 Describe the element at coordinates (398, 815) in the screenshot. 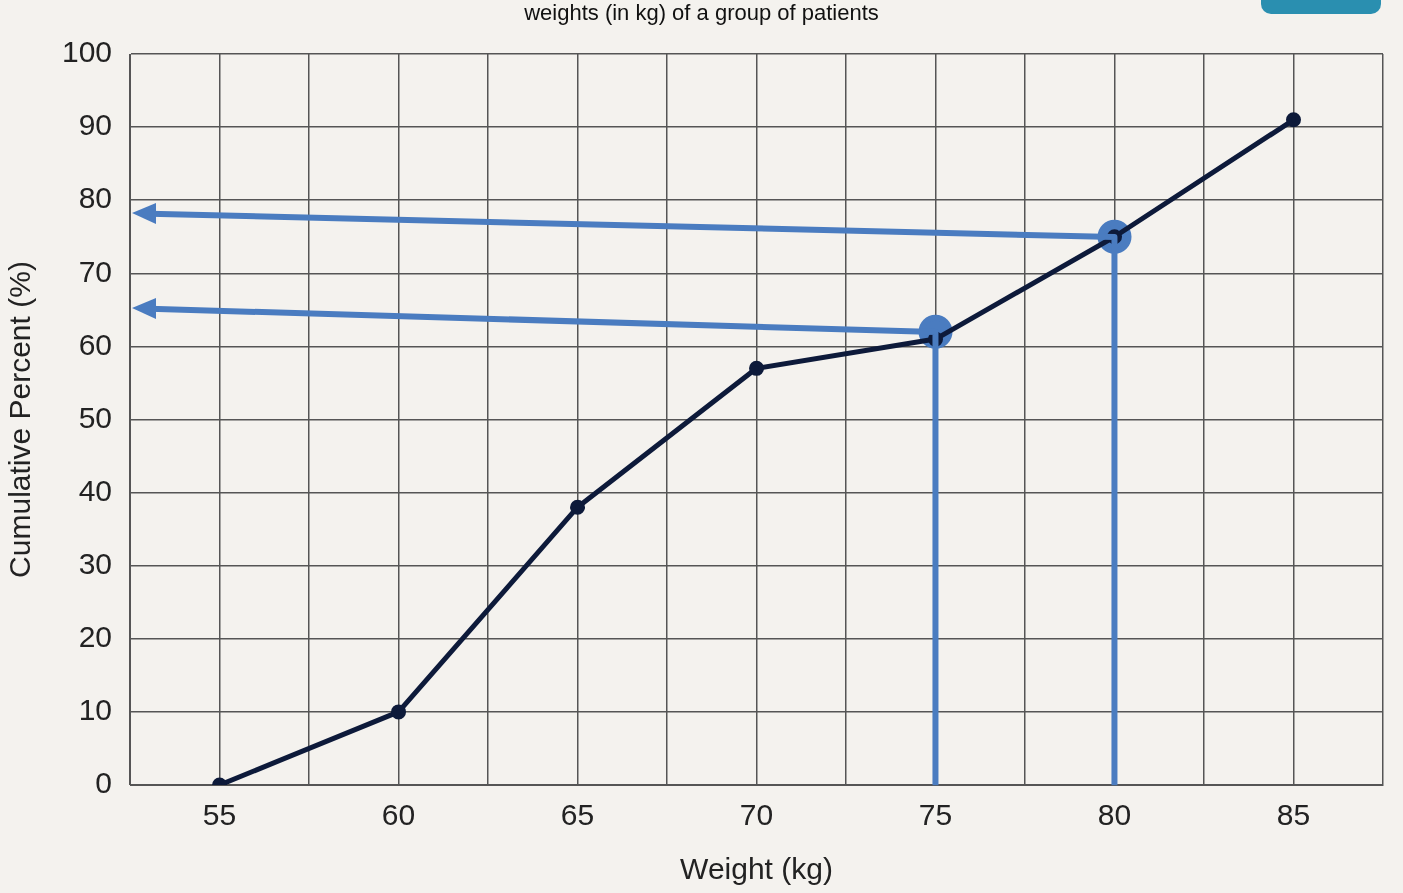

I see `x-tick-label: 60` at that location.